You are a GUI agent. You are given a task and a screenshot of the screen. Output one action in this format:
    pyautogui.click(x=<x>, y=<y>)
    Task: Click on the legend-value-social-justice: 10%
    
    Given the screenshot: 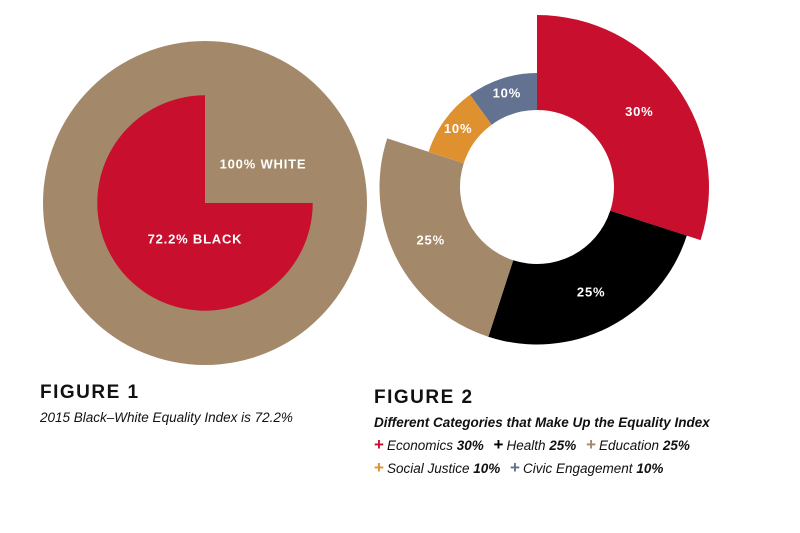 What is the action you would take?
    pyautogui.click(x=487, y=468)
    